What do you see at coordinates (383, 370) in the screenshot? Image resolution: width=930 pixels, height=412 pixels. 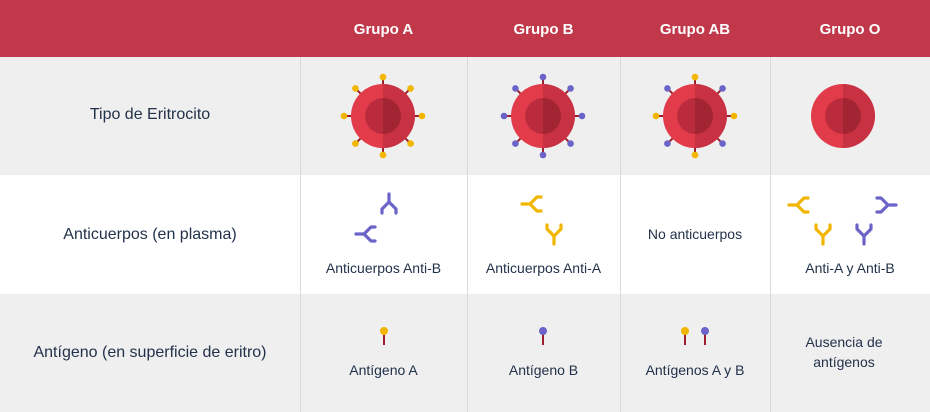 I see `antigeno-grupo-a: Antígeno A` at bounding box center [383, 370].